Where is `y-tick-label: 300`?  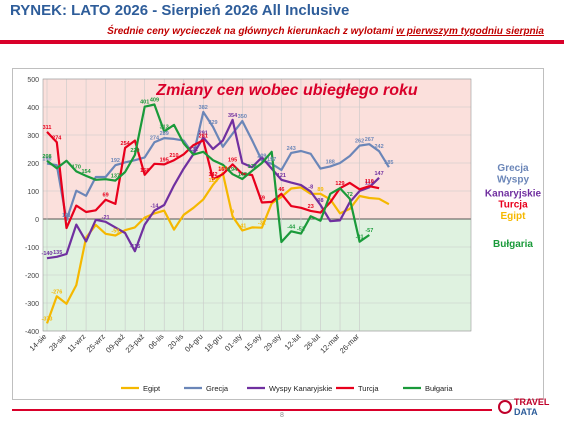
y-tick-label: 300 is located at coordinates (33, 136).